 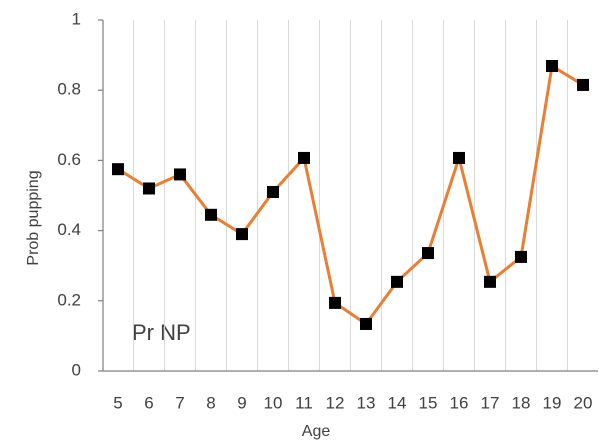 I want to click on y-tick-label: 0.2, so click(x=69, y=299).